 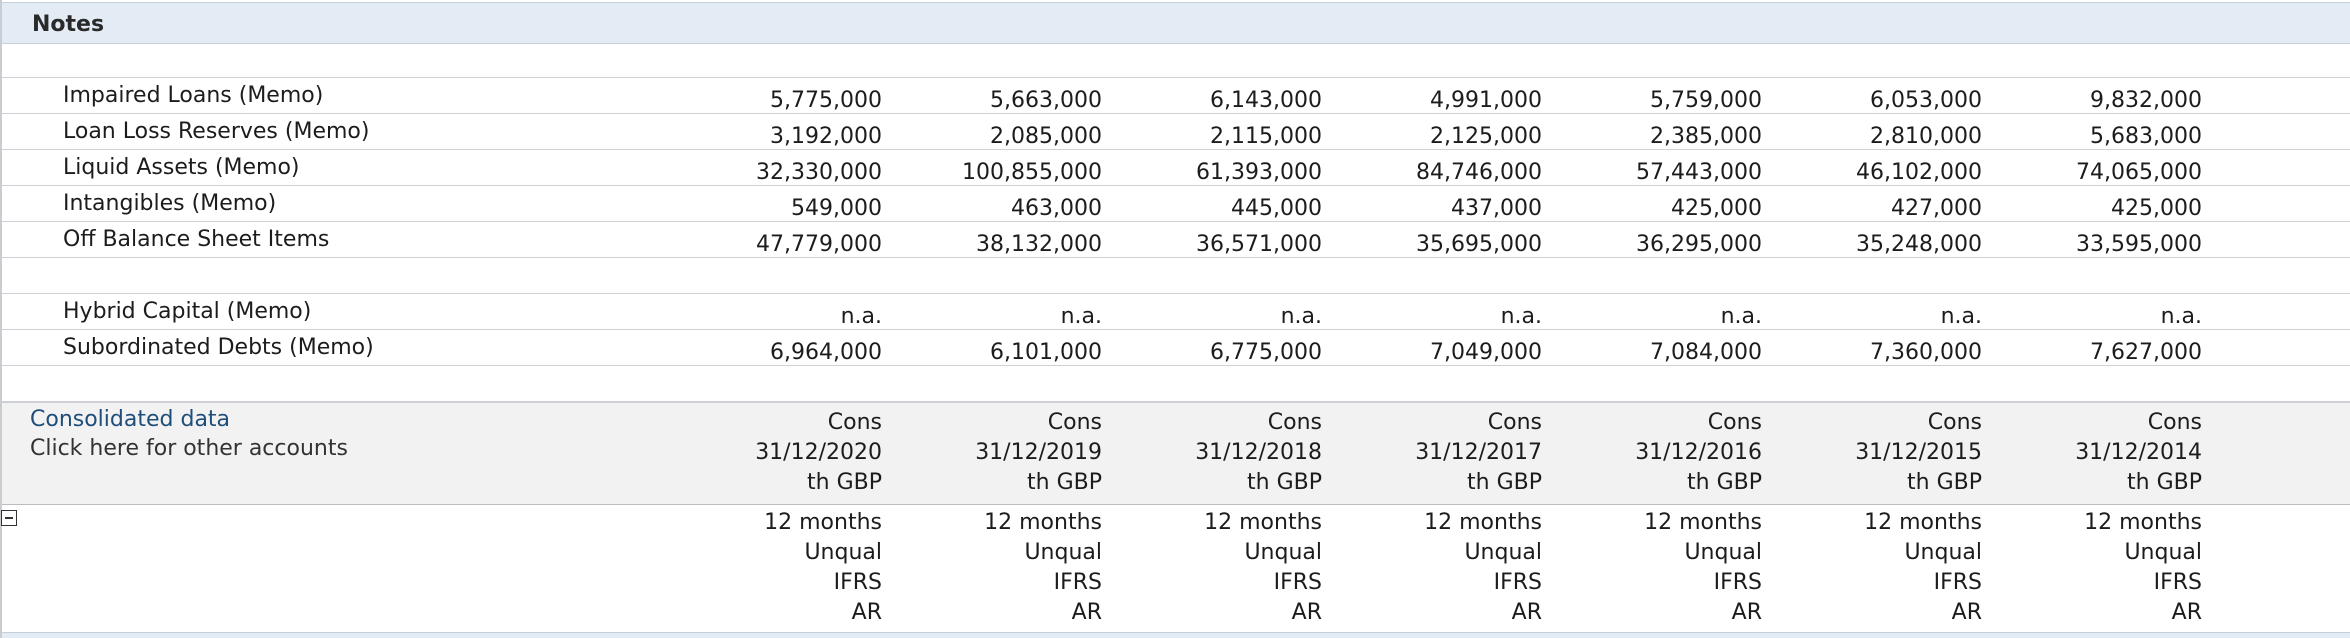 What do you see at coordinates (1176, 635) in the screenshot?
I see `bottom-band` at bounding box center [1176, 635].